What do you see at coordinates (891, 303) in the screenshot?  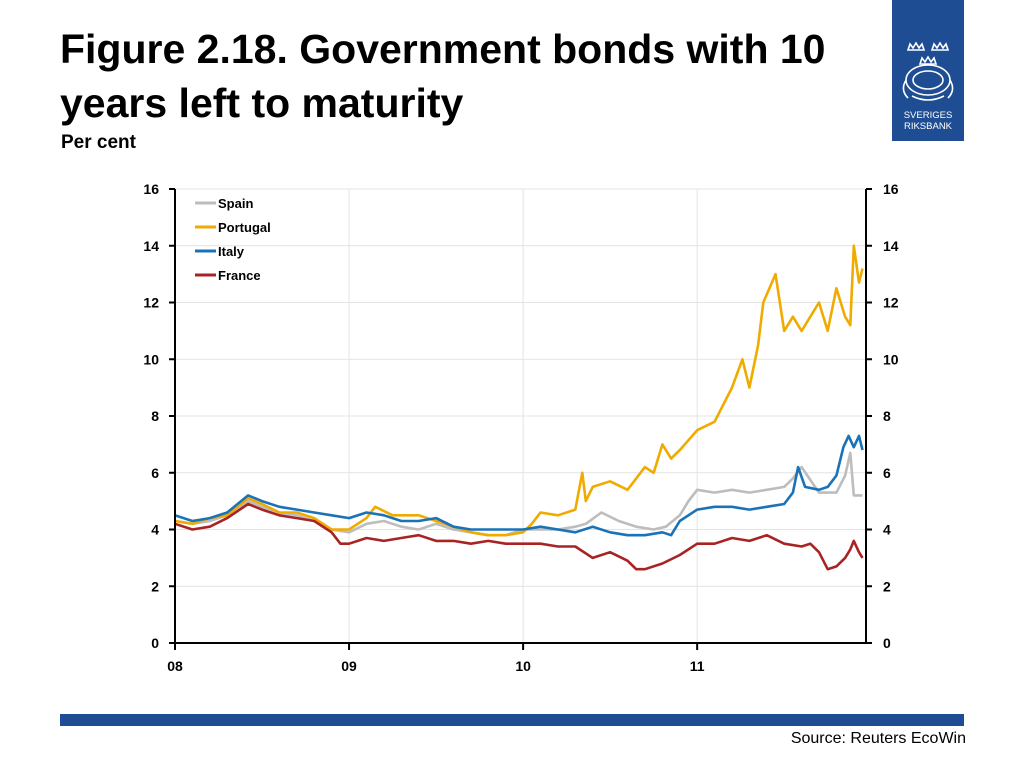 I see `y-tick-label-right: 12` at bounding box center [891, 303].